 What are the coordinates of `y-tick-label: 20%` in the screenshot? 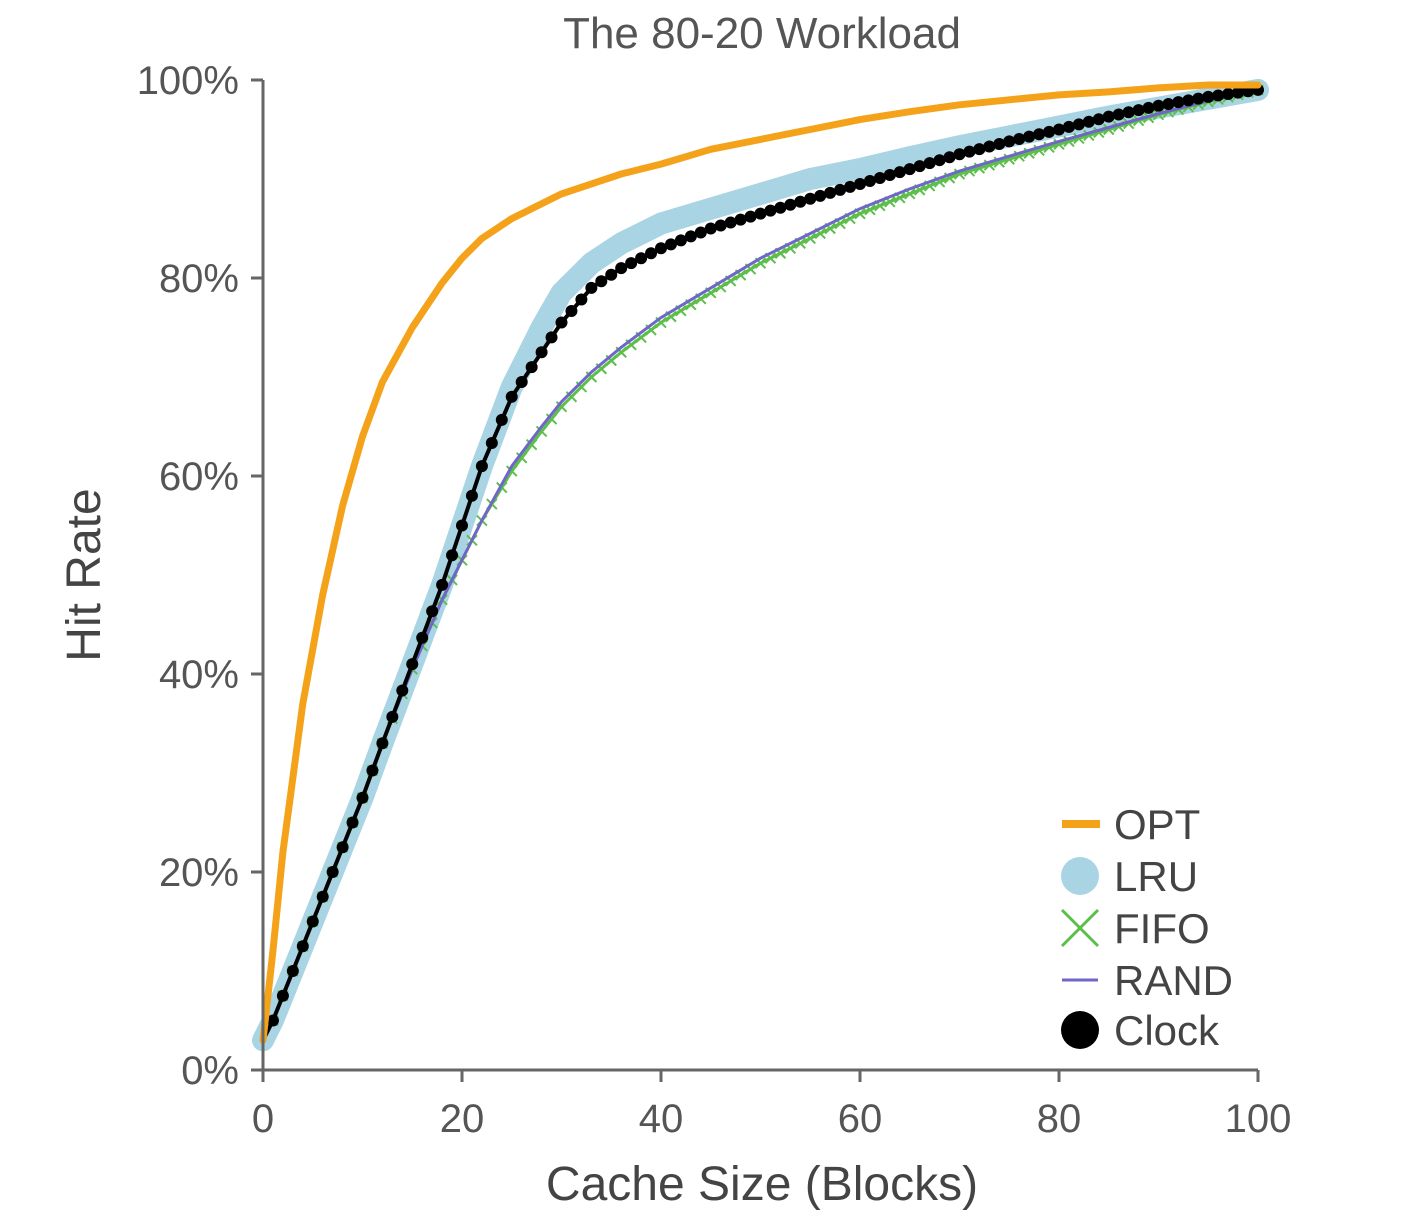 It's located at (199, 873).